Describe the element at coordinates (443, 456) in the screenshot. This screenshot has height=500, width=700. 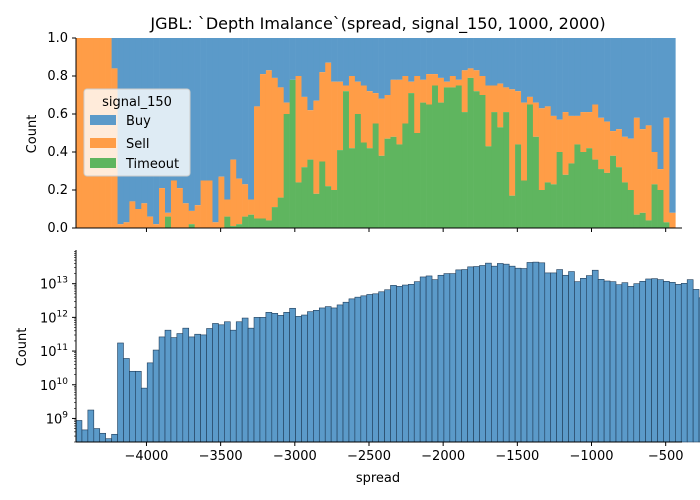
I see `bottom-x-tick-label: −2000` at that location.